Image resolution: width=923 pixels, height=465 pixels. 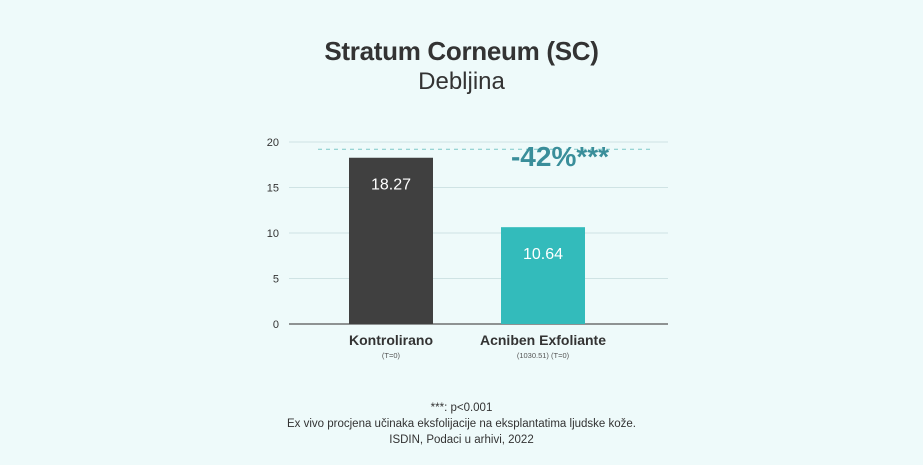 I want to click on x-tick-label: Acniben Exfoliante, so click(x=543, y=340).